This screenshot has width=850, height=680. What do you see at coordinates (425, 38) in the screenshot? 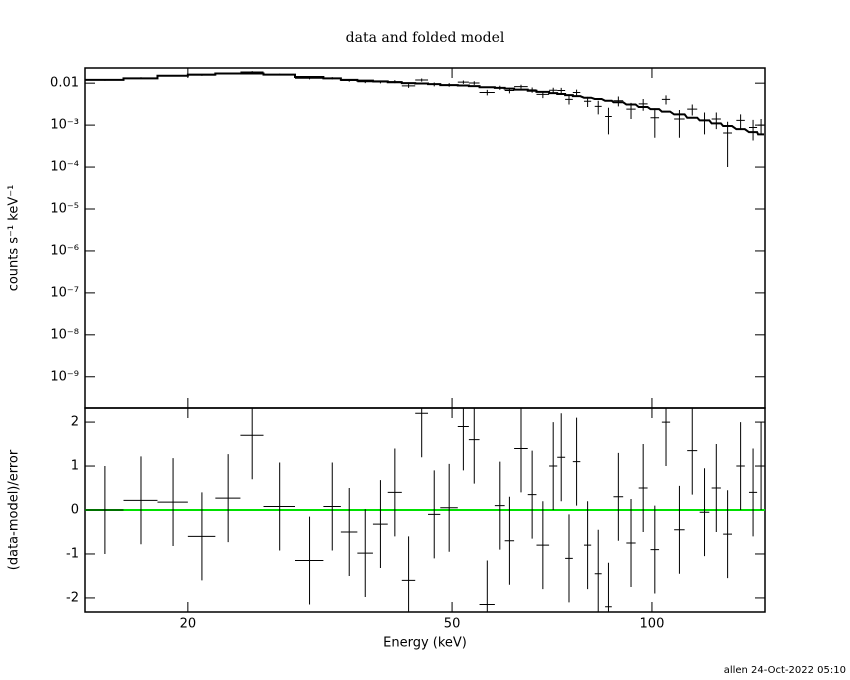
I see `chart-title: data and folded model` at bounding box center [425, 38].